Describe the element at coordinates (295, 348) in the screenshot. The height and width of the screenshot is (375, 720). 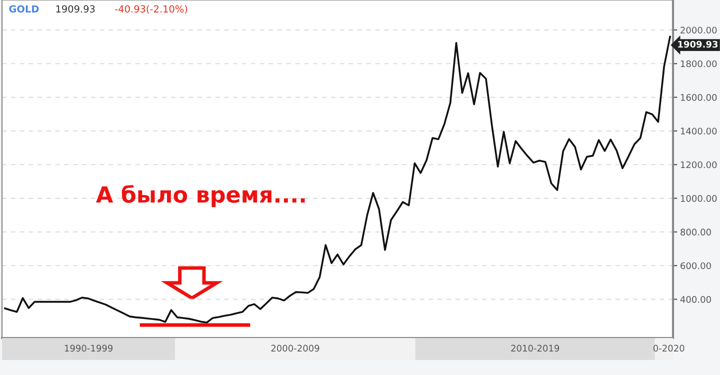
I see `text: 2000-2009` at that location.